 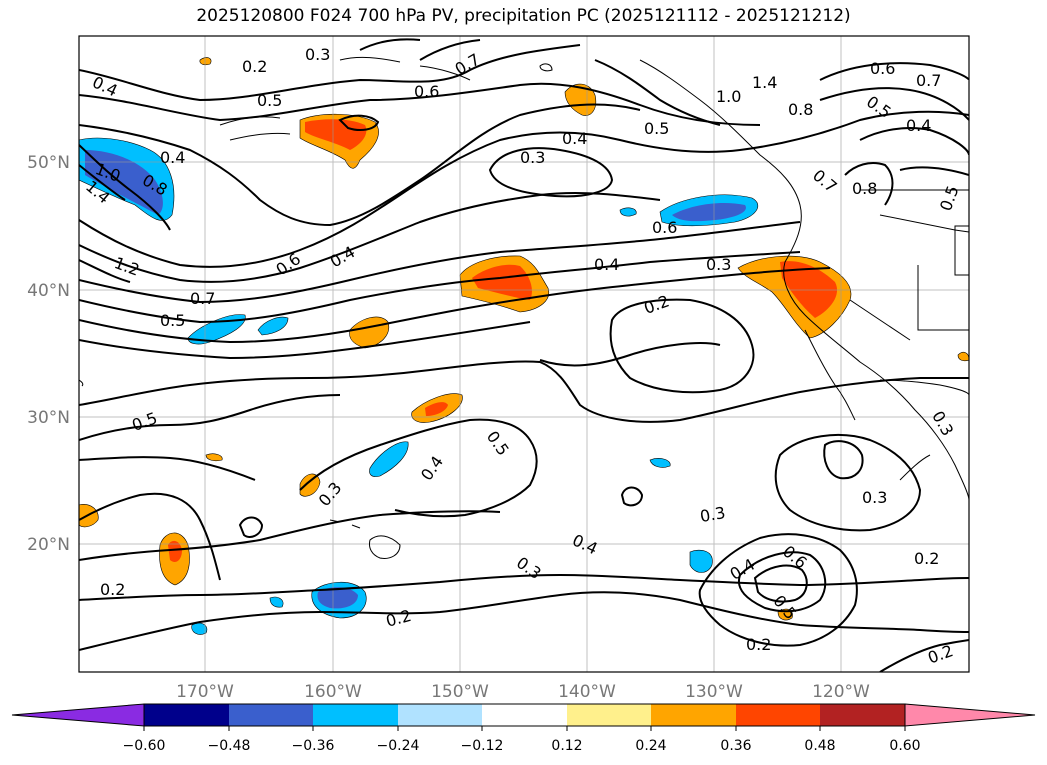 I want to click on precip-neg-s4, so click(x=660, y=463).